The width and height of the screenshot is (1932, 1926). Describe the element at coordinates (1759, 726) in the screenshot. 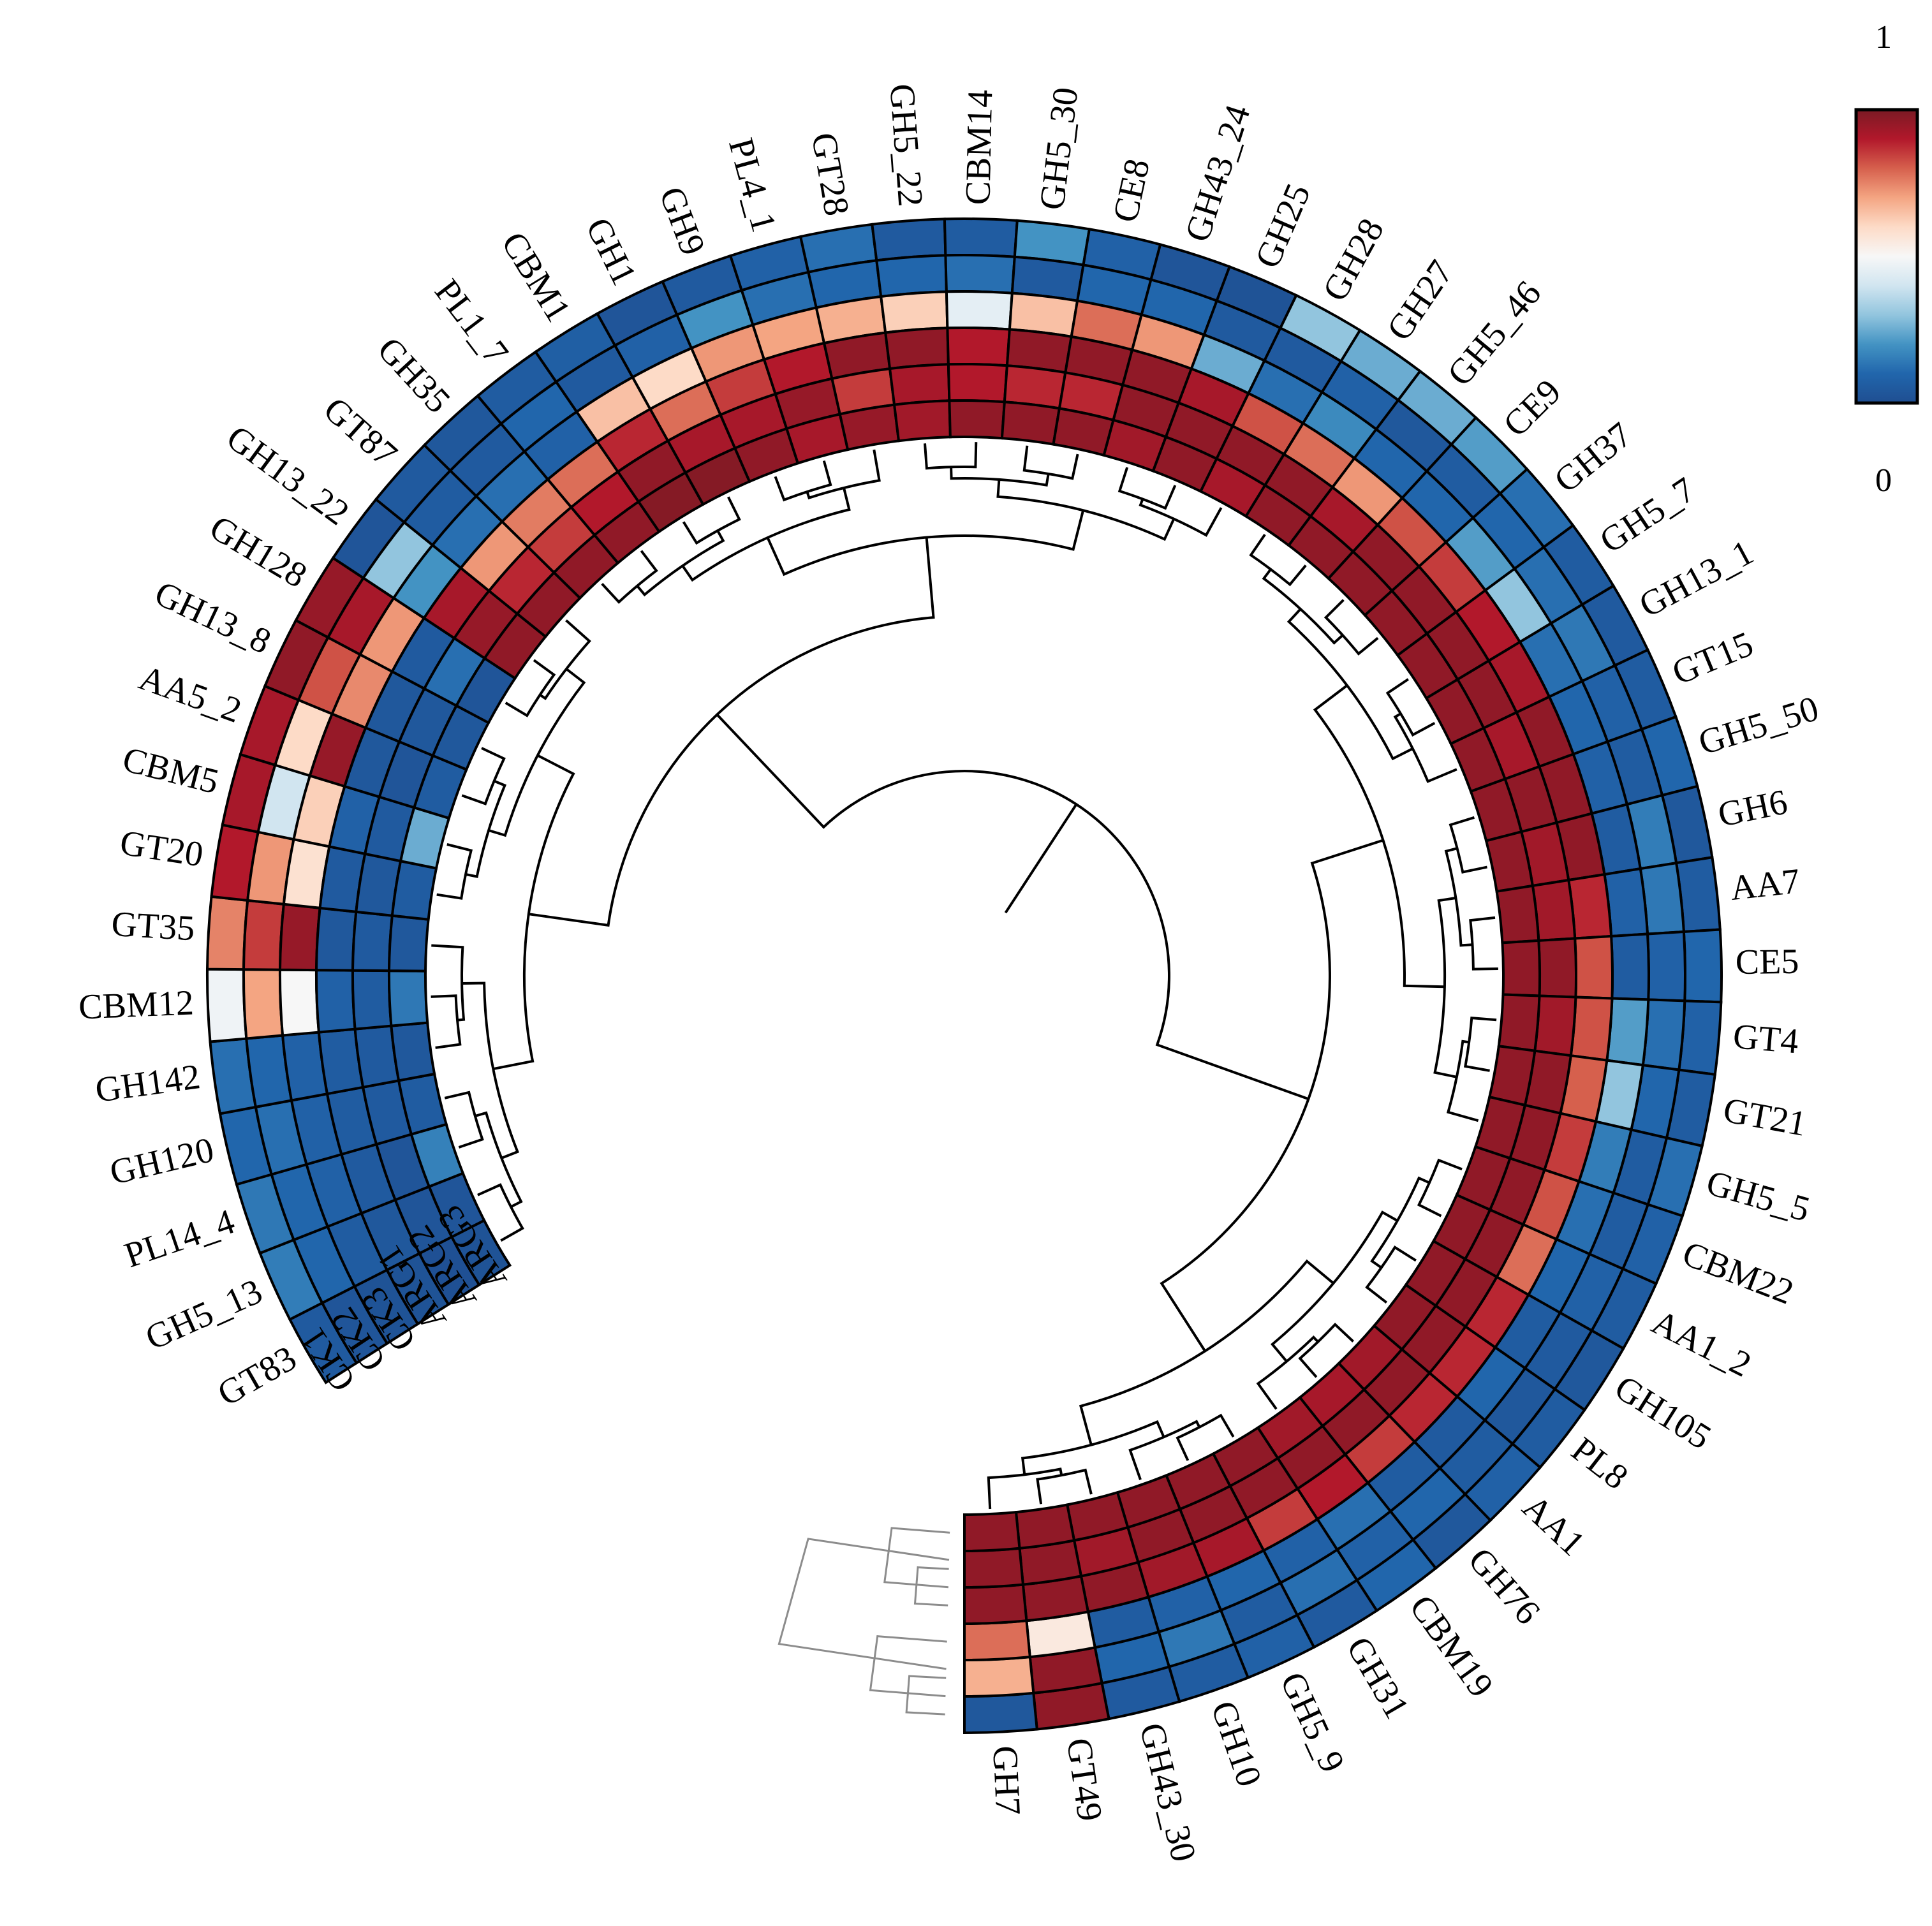

I see `family-label: GH5_50` at that location.